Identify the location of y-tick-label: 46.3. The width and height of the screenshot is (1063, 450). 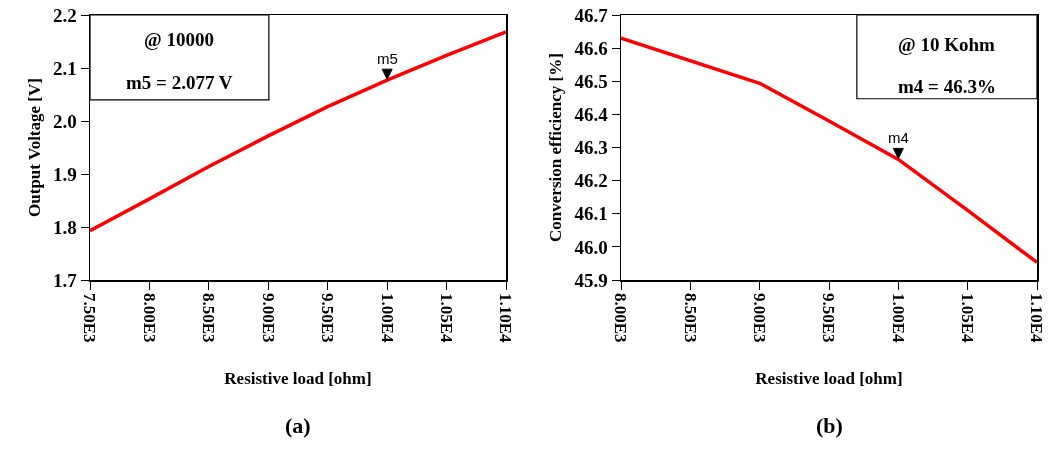
(591, 148).